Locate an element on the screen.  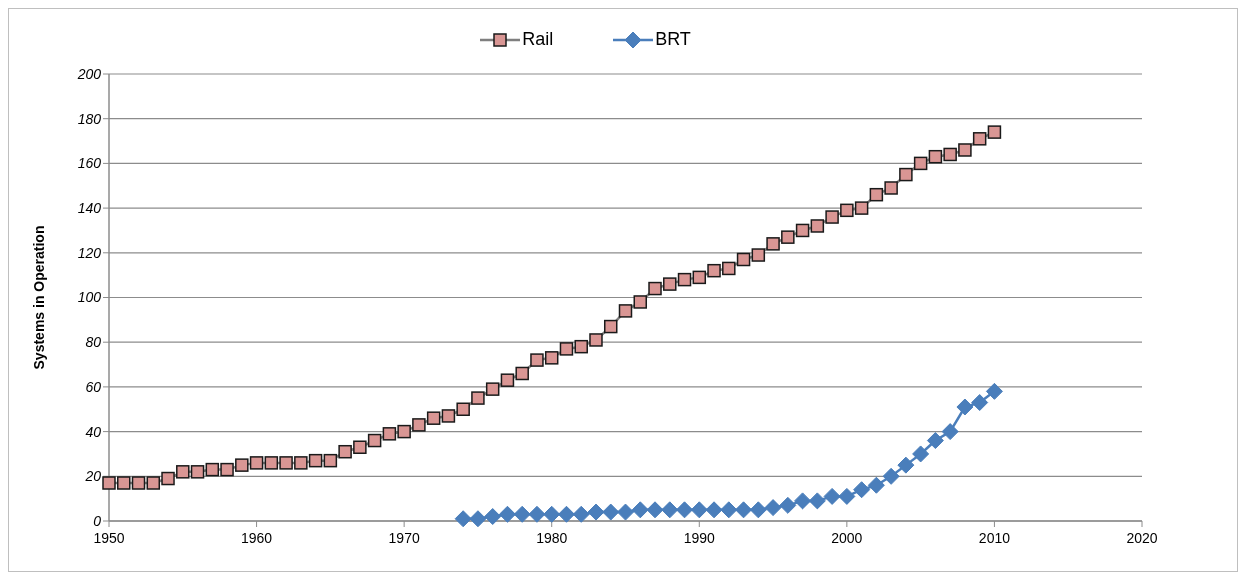
y-tick-label: 160 is located at coordinates (89, 163).